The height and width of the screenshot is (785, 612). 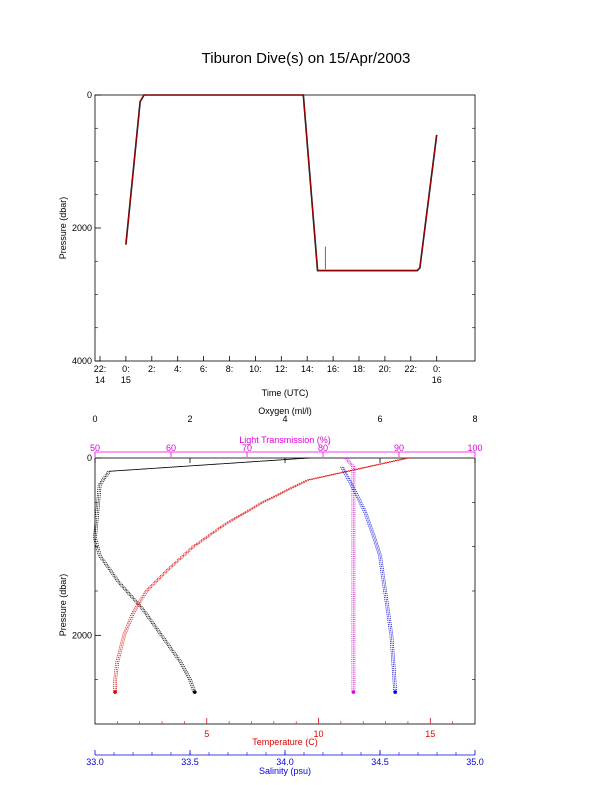 I want to click on oxygen-axis-label: Oxygen (ml/l), so click(x=285, y=411).